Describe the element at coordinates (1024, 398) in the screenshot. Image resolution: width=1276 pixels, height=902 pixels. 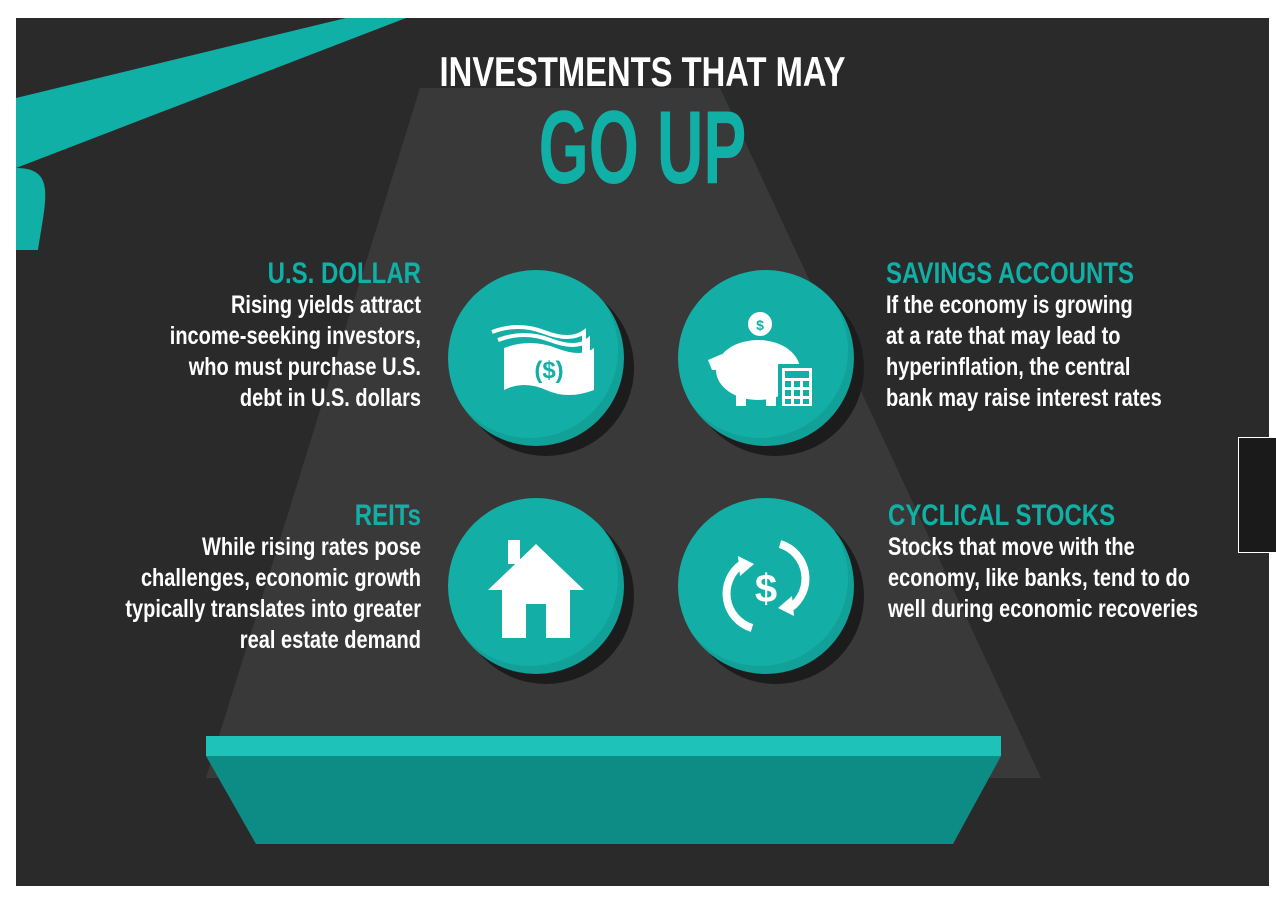
I see `item-line: bank may raise interest rates` at that location.